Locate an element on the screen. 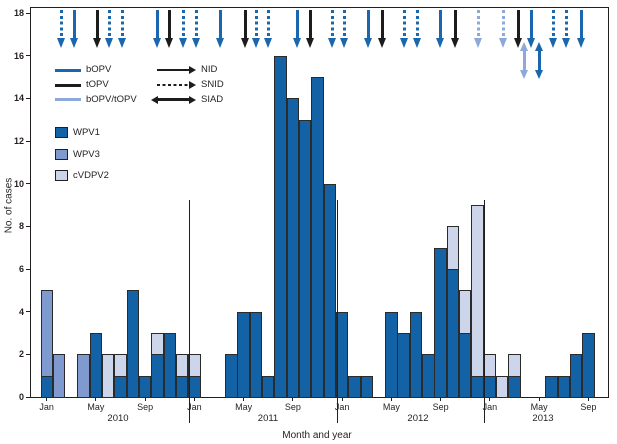 Image resolution: width=617 pixels, height=444 pixels. bar-2012-Nov-cVDPV2 is located at coordinates (465, 312).